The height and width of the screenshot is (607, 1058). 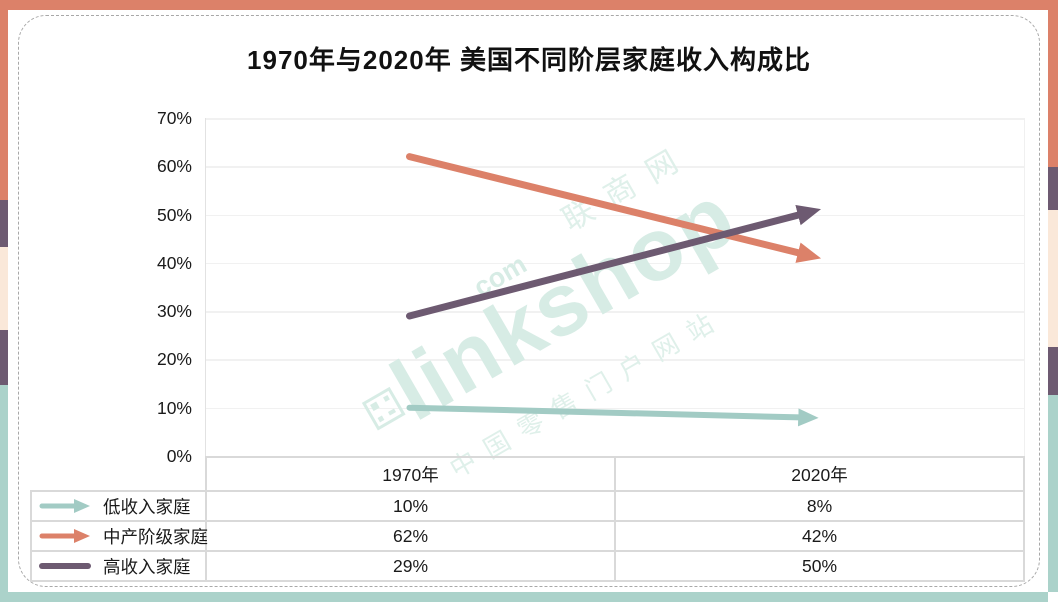 What do you see at coordinates (819, 506) in the screenshot?
I see `cell-low-2020: 8%` at bounding box center [819, 506].